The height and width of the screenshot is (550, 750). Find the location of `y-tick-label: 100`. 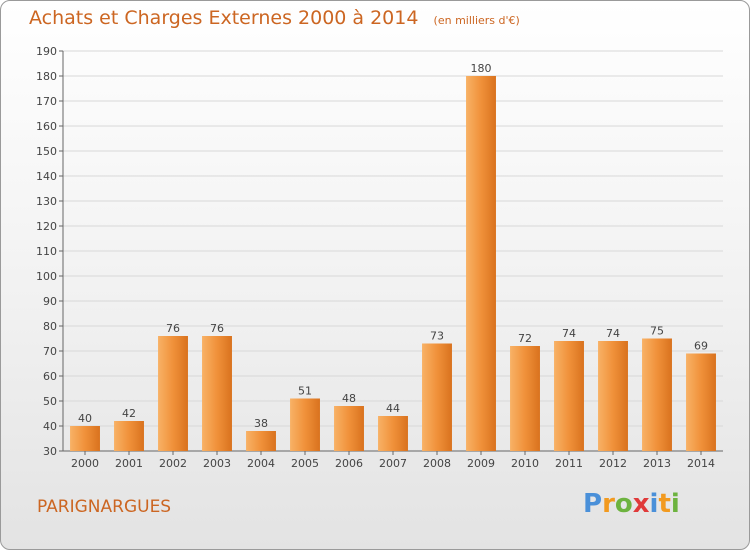

y-tick-label: 100 is located at coordinates (46, 276).